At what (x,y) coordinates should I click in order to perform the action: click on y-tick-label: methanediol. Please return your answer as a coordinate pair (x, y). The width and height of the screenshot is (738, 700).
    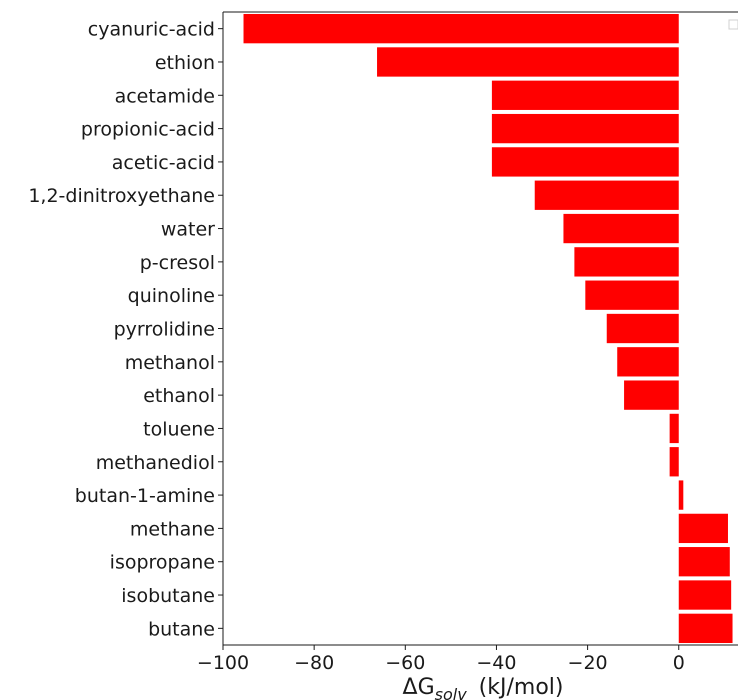
    Looking at the image, I should click on (155, 463).